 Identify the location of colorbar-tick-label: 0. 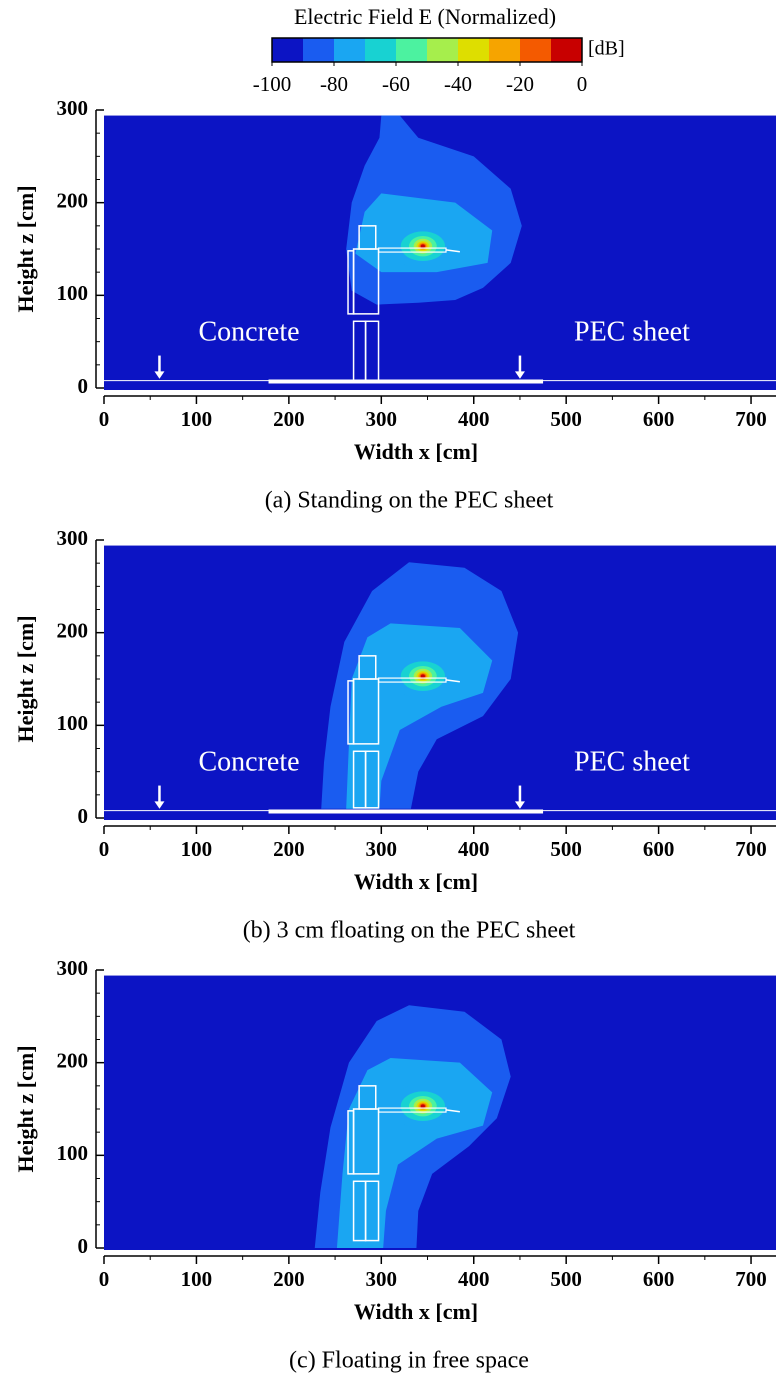
(582, 84).